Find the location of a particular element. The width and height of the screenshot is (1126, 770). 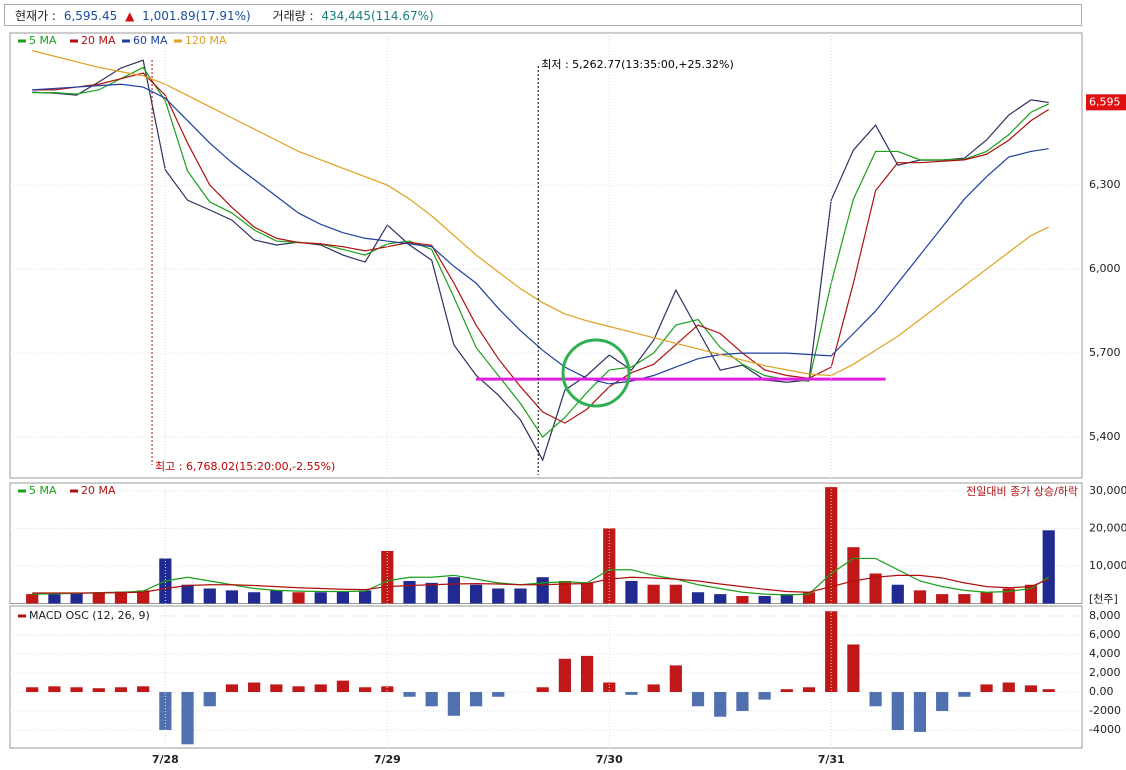

legend-label: 20 MA is located at coordinates (98, 490).